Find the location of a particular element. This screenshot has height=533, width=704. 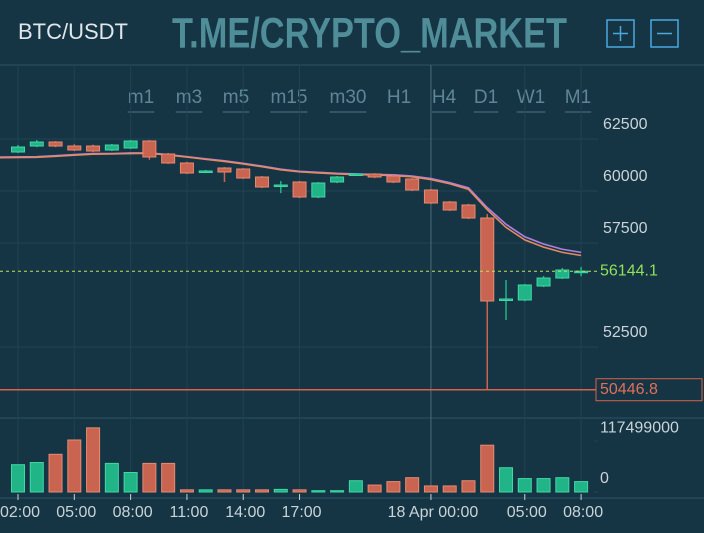

zoom-in-button is located at coordinates (620, 33).